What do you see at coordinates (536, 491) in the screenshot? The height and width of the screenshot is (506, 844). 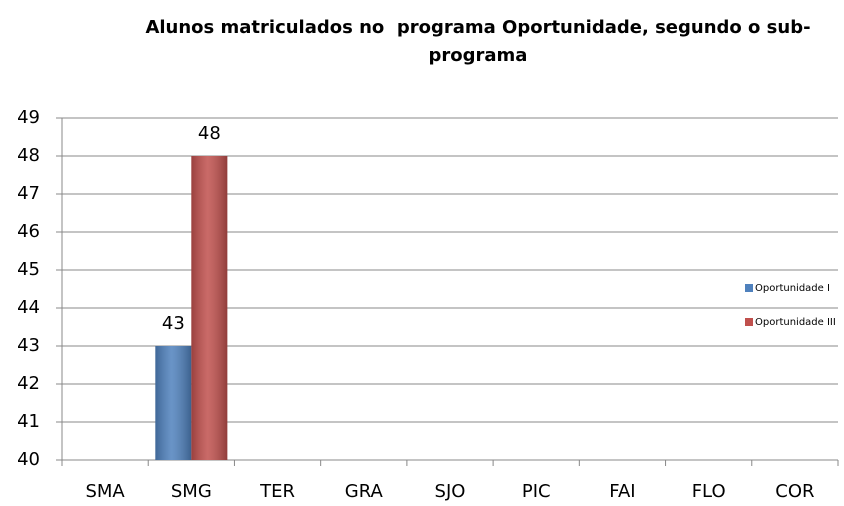 I see `x-tick-label: PIC` at bounding box center [536, 491].